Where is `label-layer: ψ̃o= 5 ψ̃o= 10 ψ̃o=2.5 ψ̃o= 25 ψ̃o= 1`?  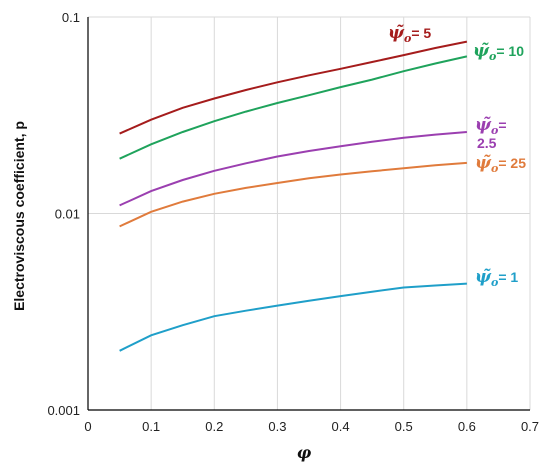 label-layer: ψ̃o= 5 ψ̃o= 10 ψ̃o=2.5 ψ̃o= 25 ψ̃o= 1 is located at coordinates (457, 156).